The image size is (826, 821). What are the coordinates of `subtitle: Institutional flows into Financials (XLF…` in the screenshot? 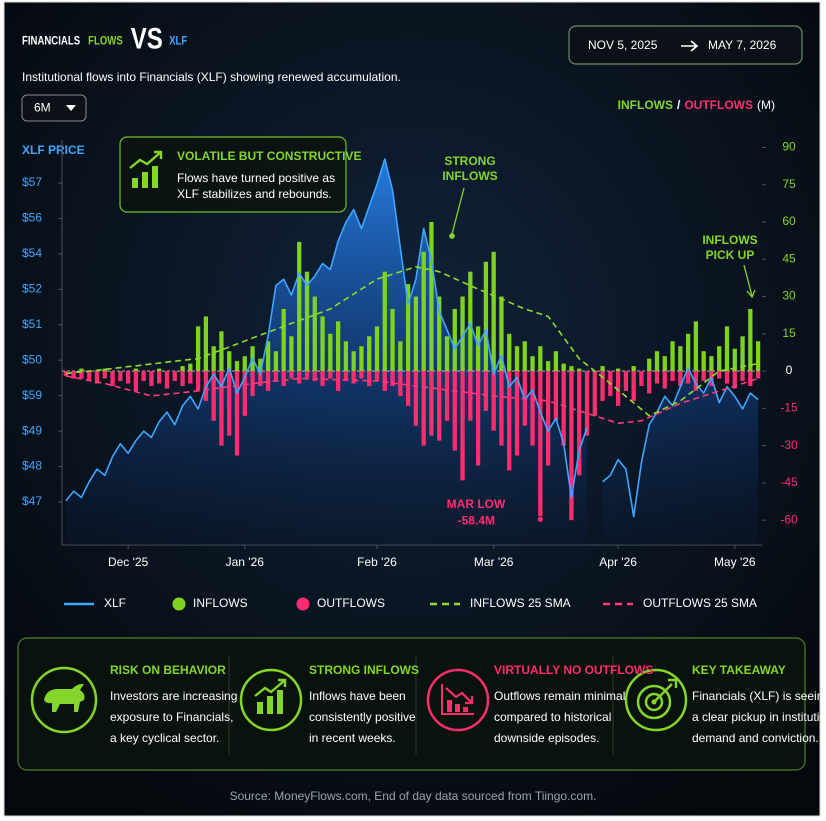 It's located at (211, 77).